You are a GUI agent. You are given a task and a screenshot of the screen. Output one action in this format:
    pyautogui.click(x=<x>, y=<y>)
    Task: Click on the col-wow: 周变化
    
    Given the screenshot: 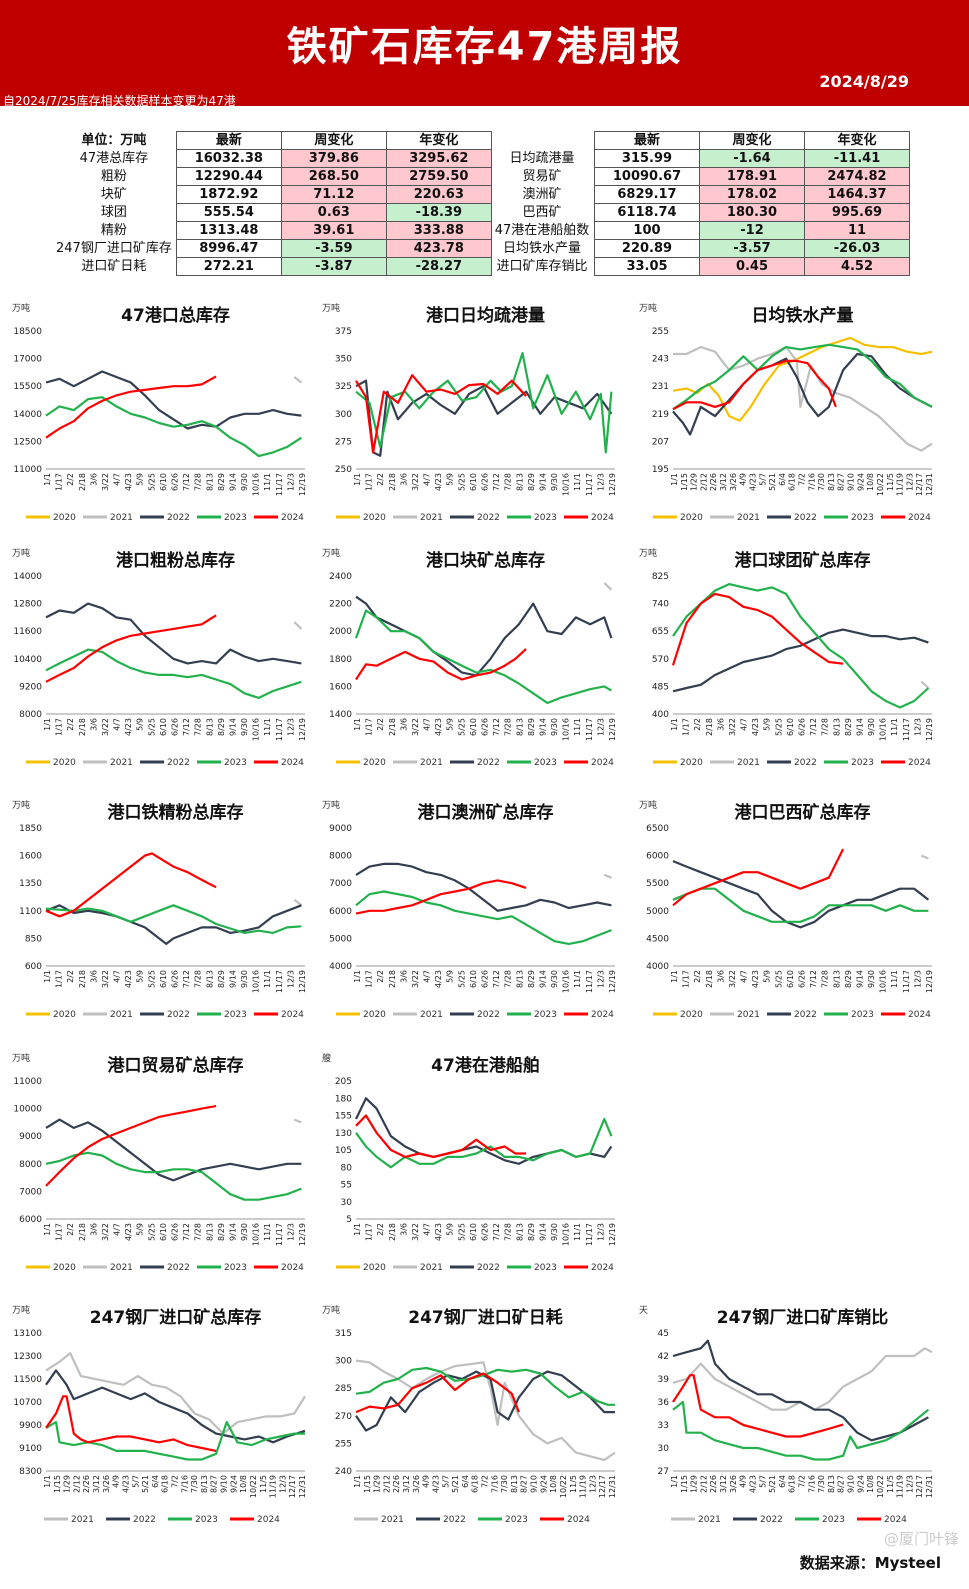 What is the action you would take?
    pyautogui.click(x=752, y=140)
    